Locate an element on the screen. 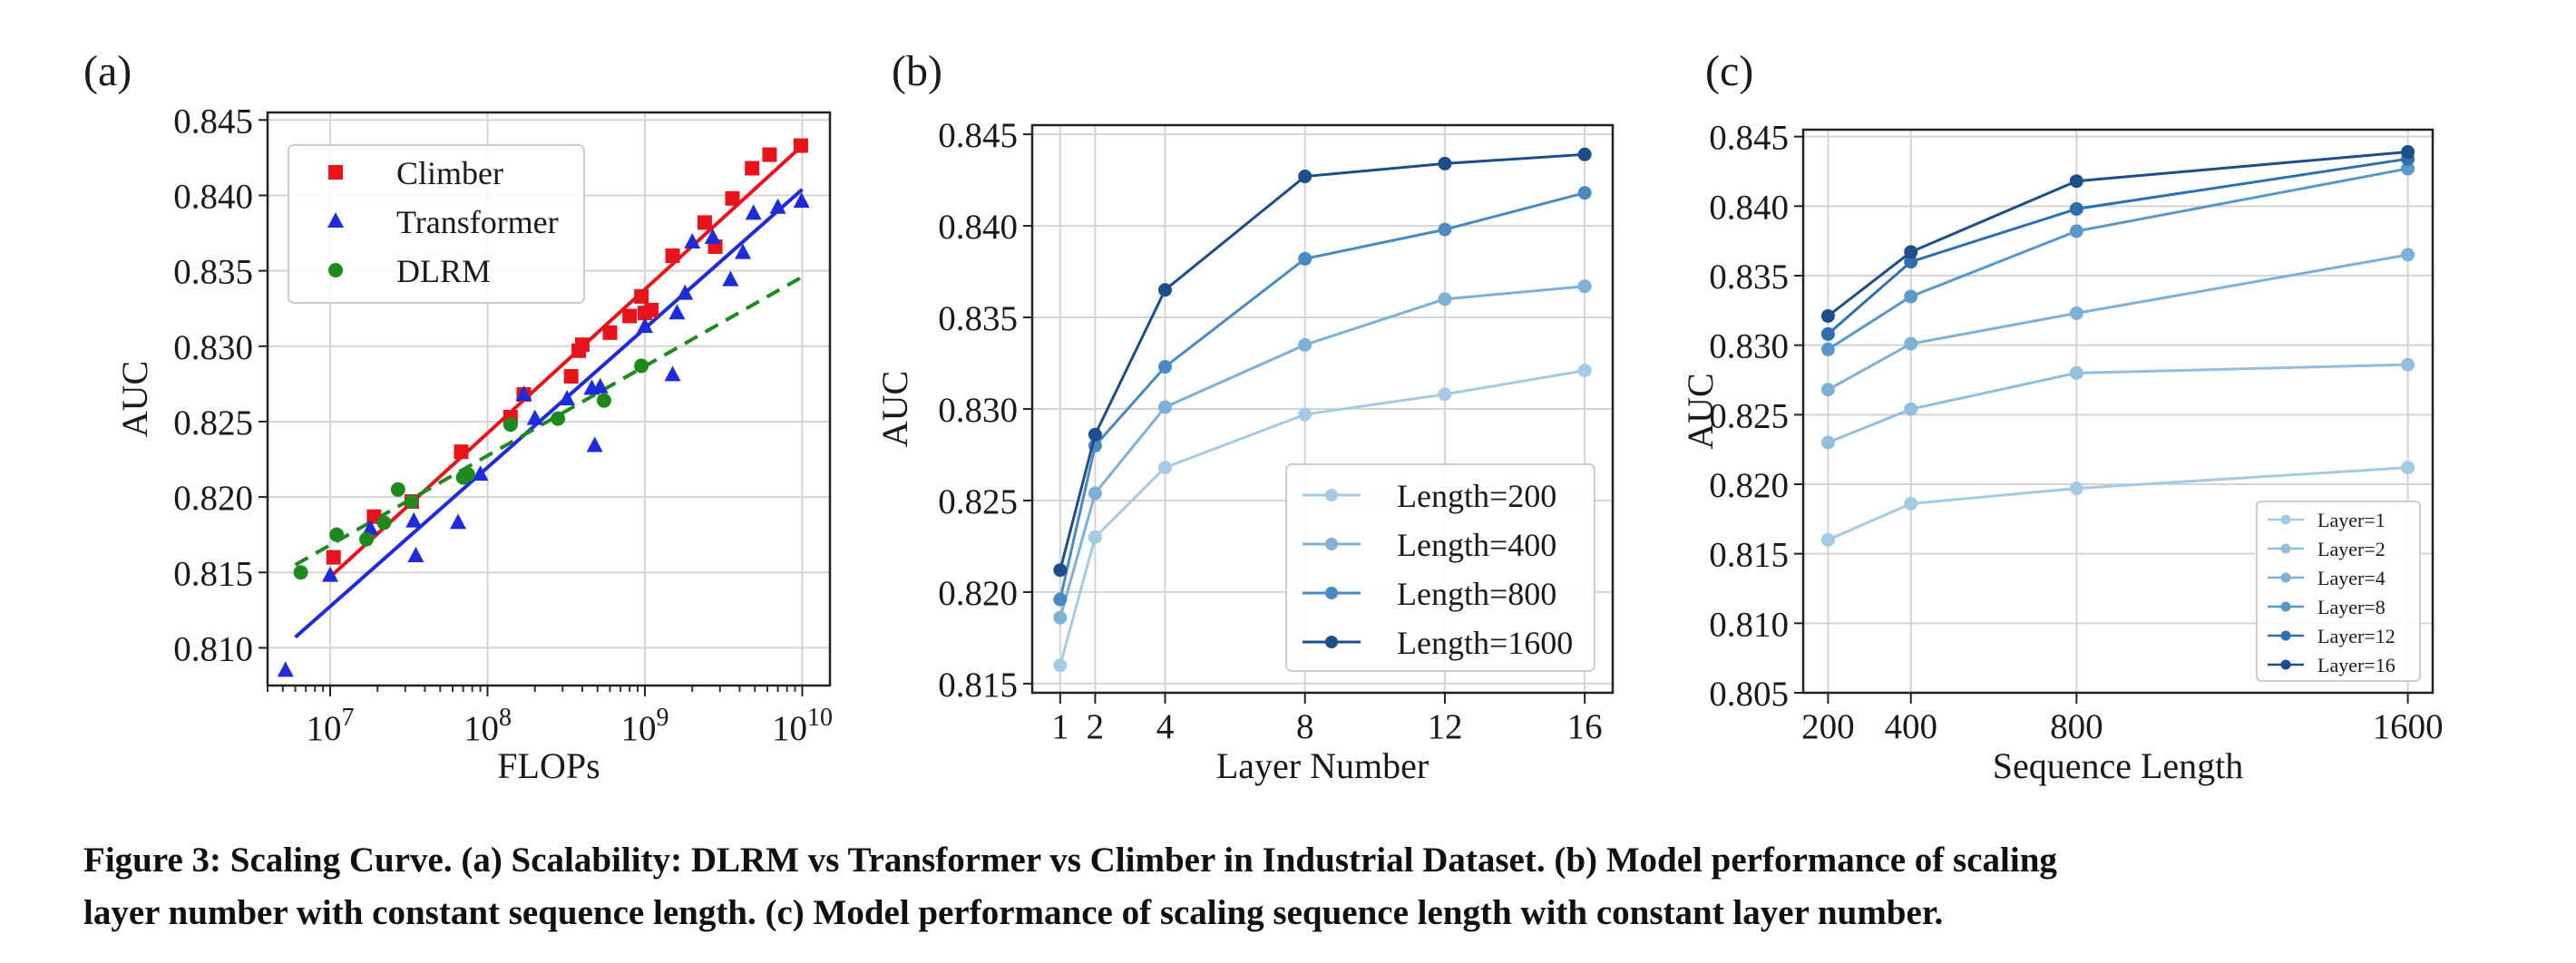 Image resolution: width=2576 pixels, height=963 pixels. legend-label: Layer=12 is located at coordinates (2356, 636).